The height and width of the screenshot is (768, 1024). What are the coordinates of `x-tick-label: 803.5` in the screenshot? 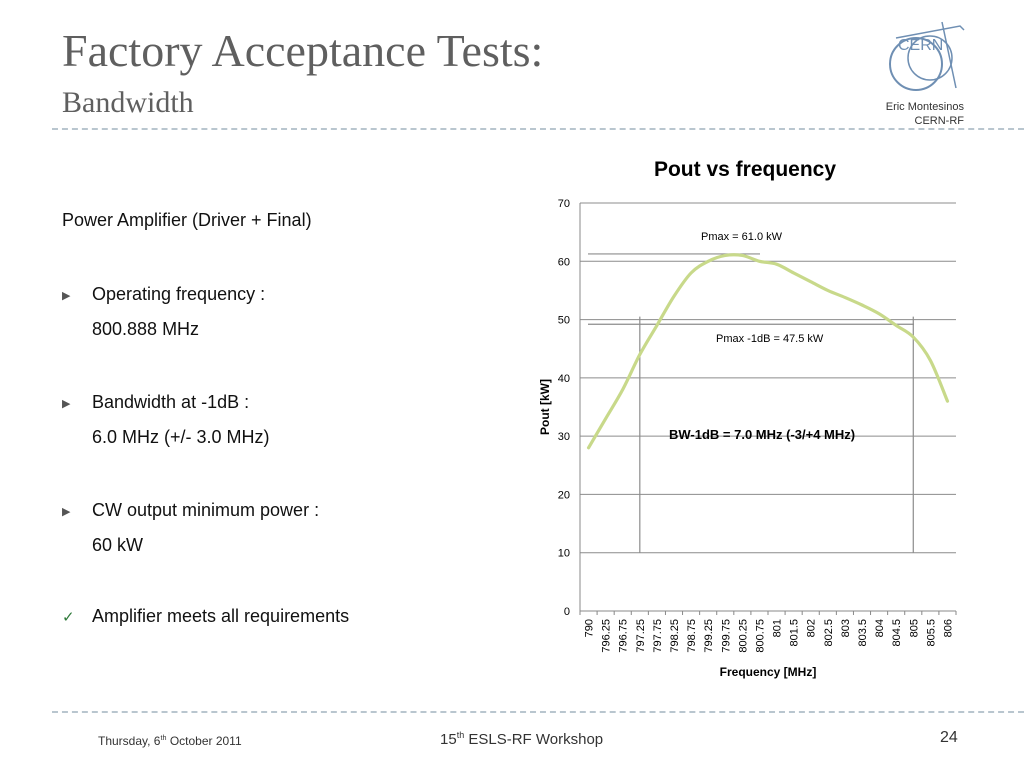 It's located at (863, 633).